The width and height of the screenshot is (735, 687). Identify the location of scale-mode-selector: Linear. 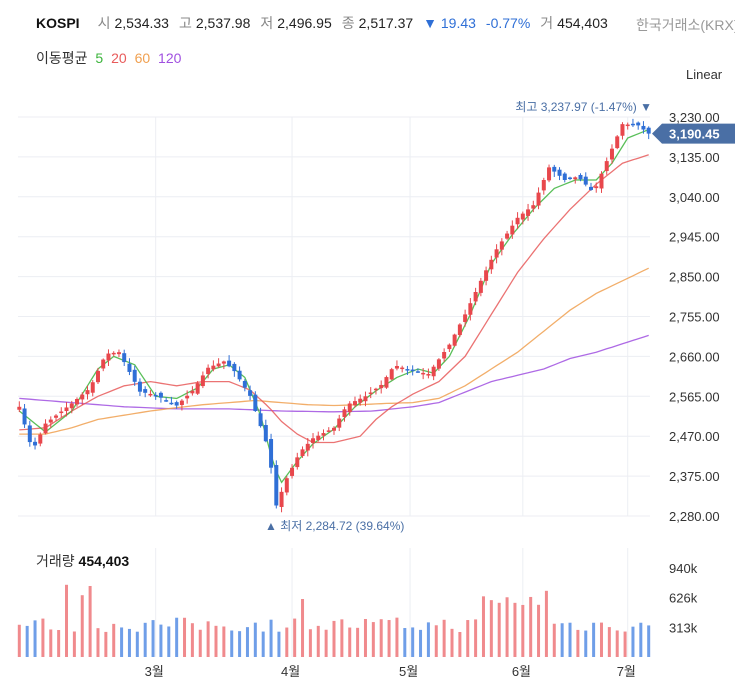
(704, 74).